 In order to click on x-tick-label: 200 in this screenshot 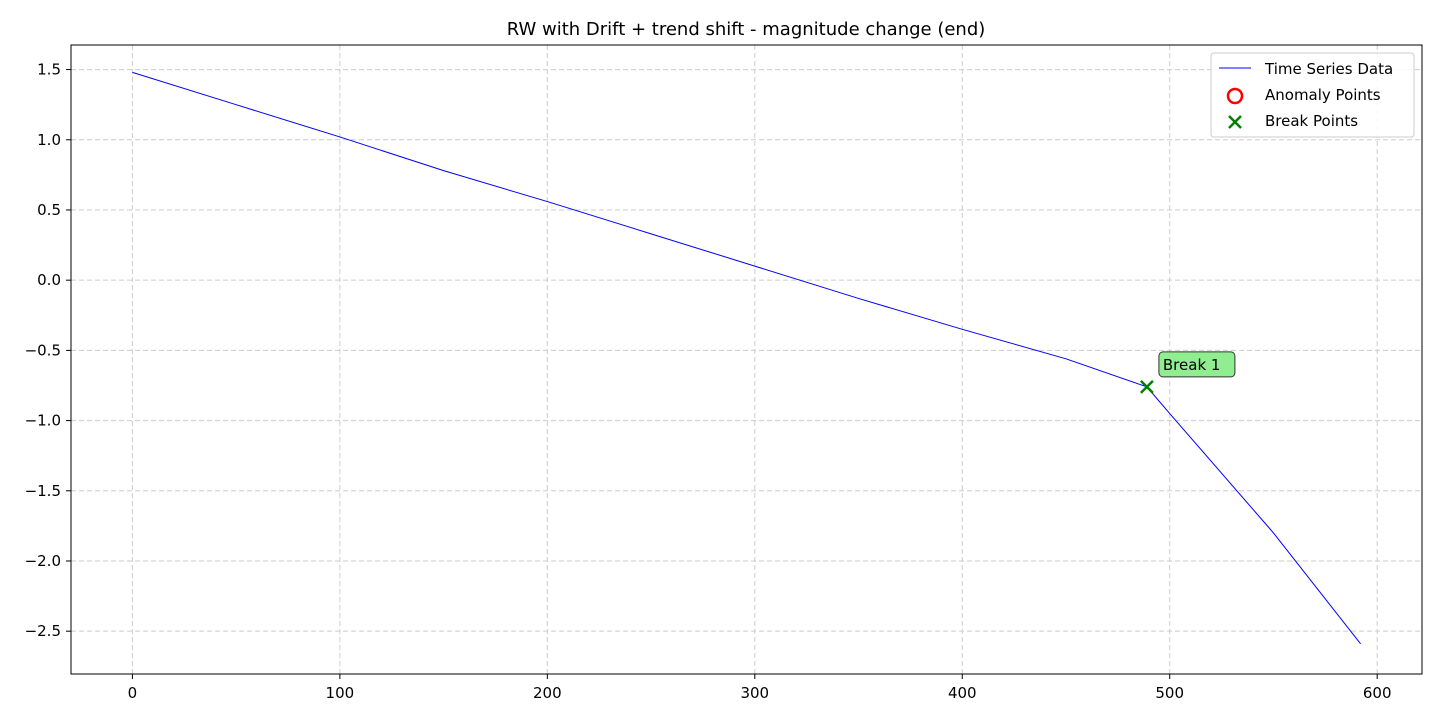, I will do `click(547, 693)`.